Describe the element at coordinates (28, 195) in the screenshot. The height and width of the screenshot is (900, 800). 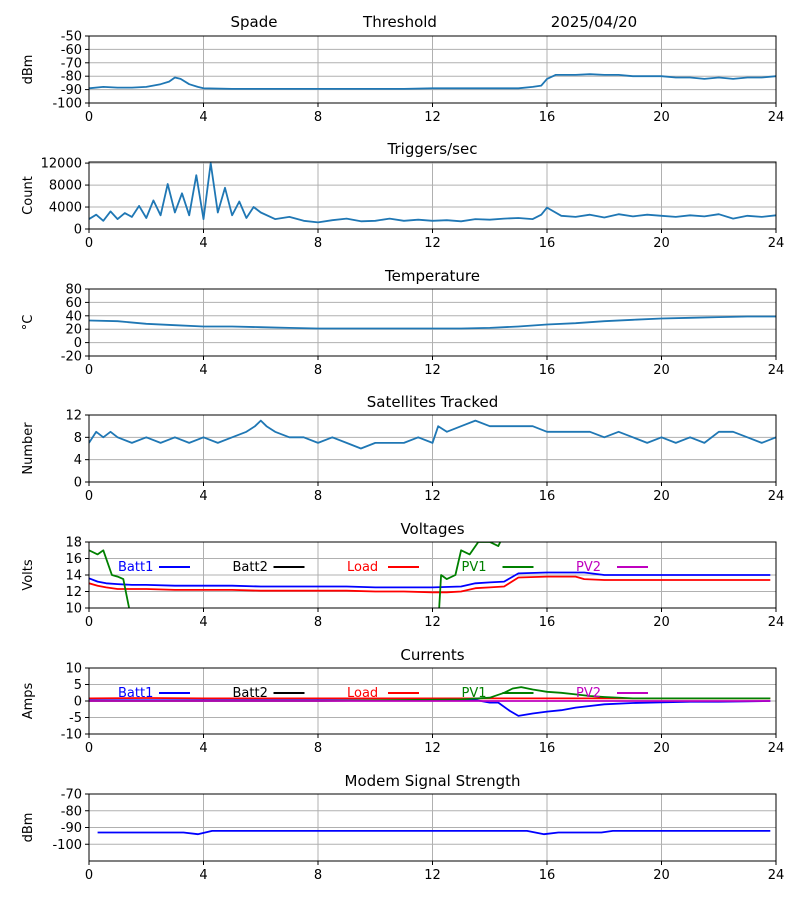
I see `axis-label-y: Count` at that location.